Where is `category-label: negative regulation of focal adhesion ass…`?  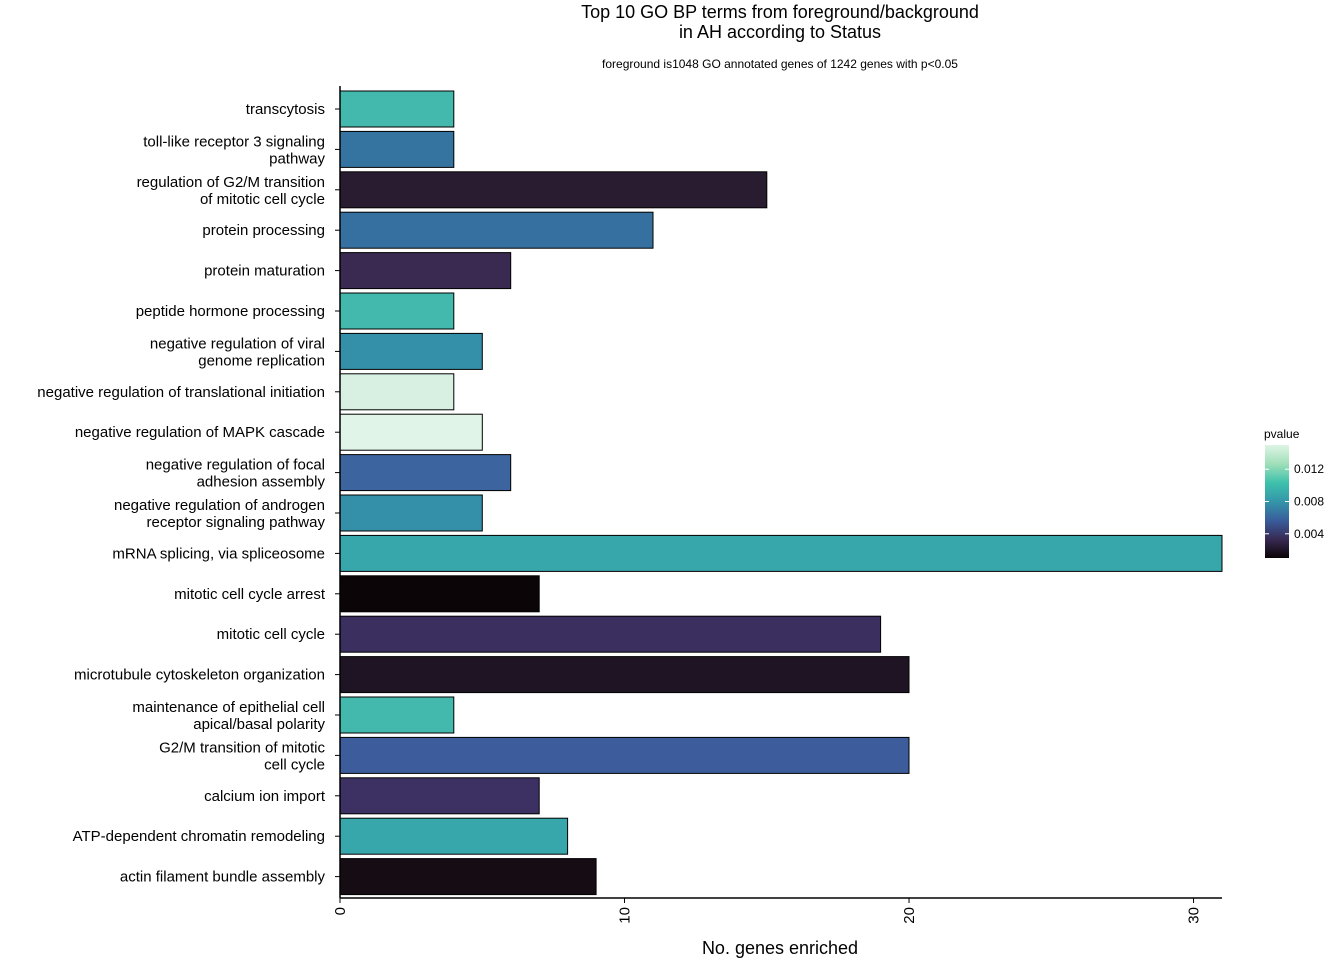 category-label: negative regulation of focal adhesion ass… is located at coordinates (236, 474).